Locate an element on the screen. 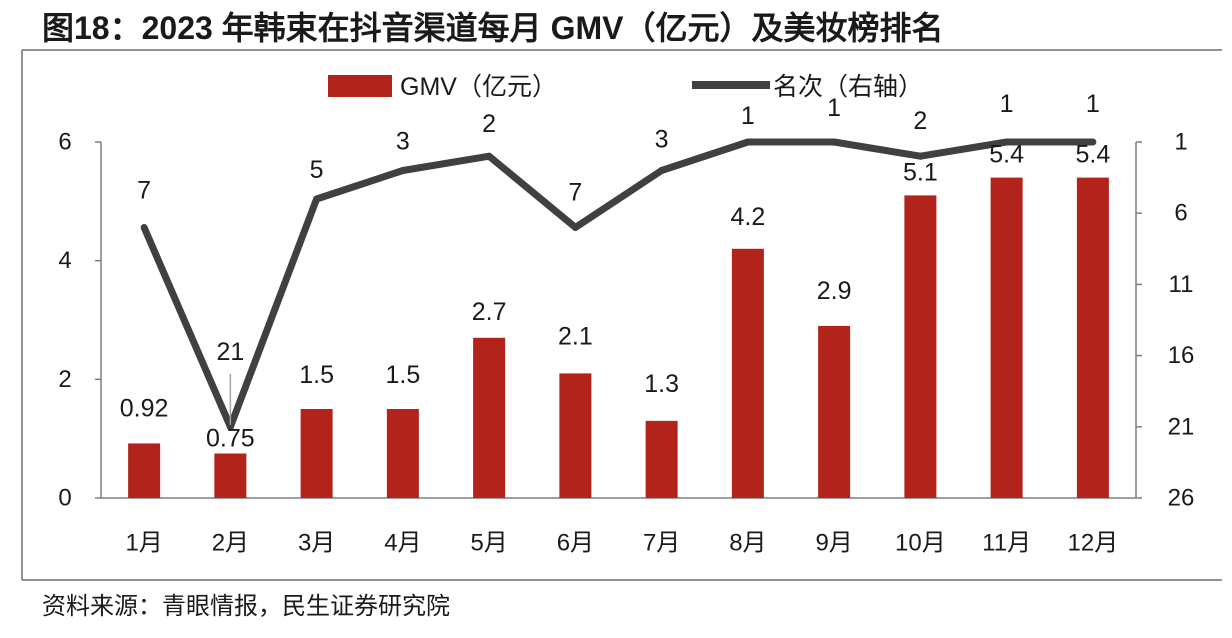 Image resolution: width=1232 pixels, height=638 pixels. gmv-data-label: 2.1 is located at coordinates (575, 336).